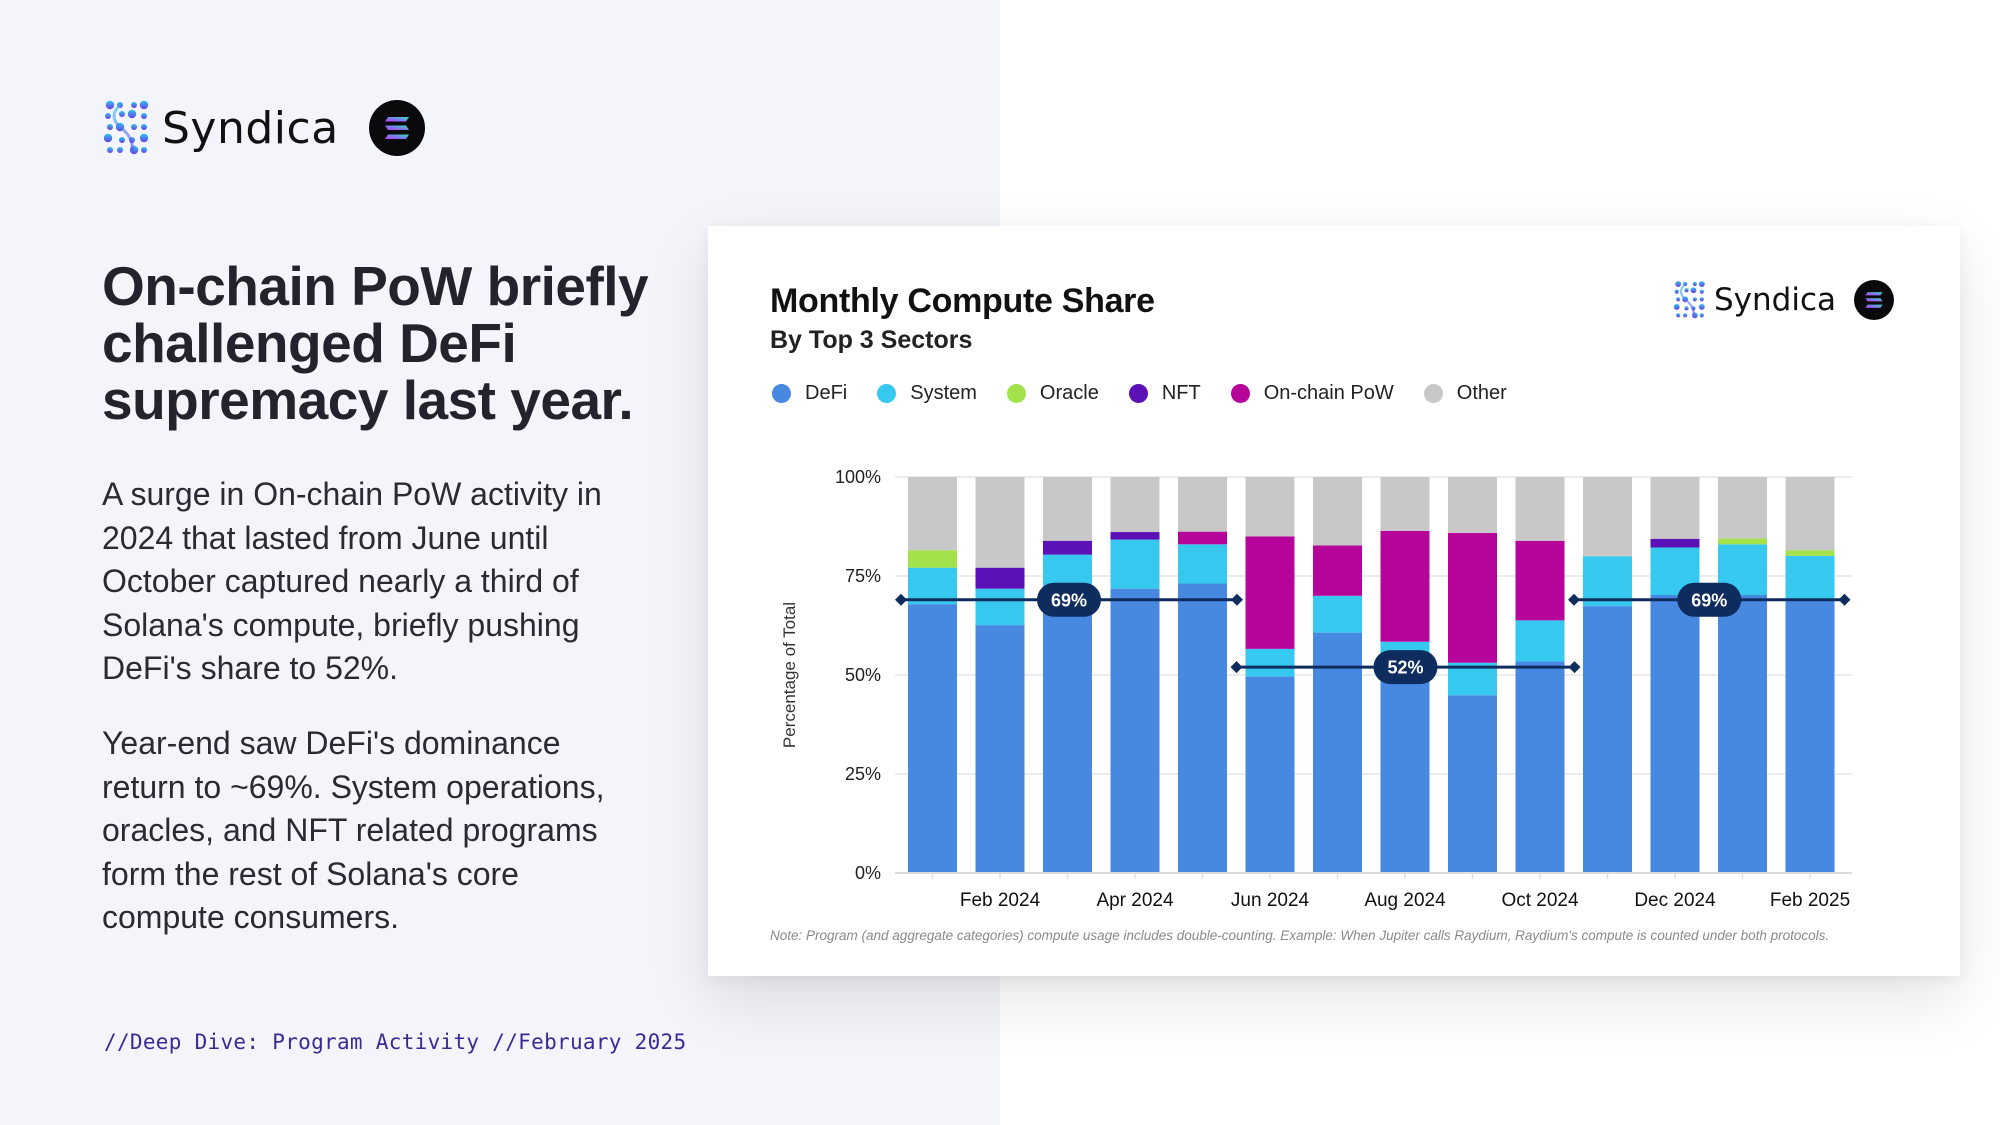 The height and width of the screenshot is (1125, 2000). I want to click on bar-stack-jun-2024, so click(1270, 675).